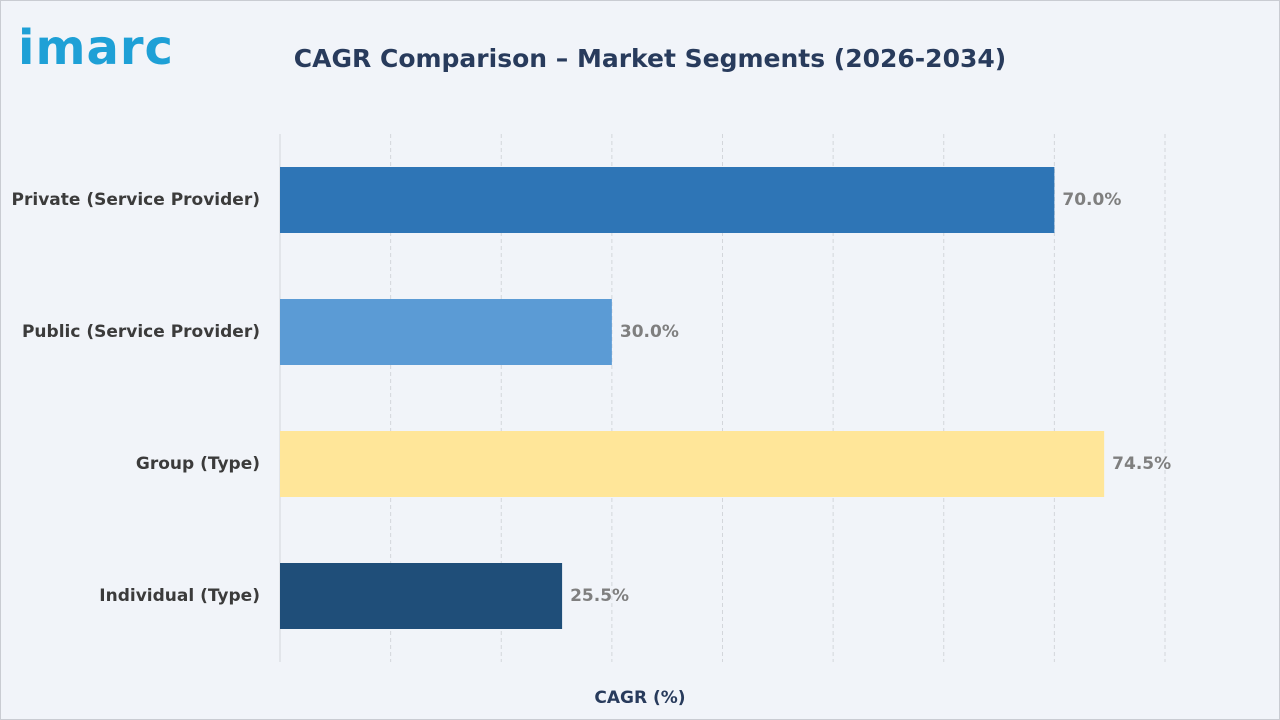 The height and width of the screenshot is (720, 1280). I want to click on category-label: Group (Type), so click(198, 464).